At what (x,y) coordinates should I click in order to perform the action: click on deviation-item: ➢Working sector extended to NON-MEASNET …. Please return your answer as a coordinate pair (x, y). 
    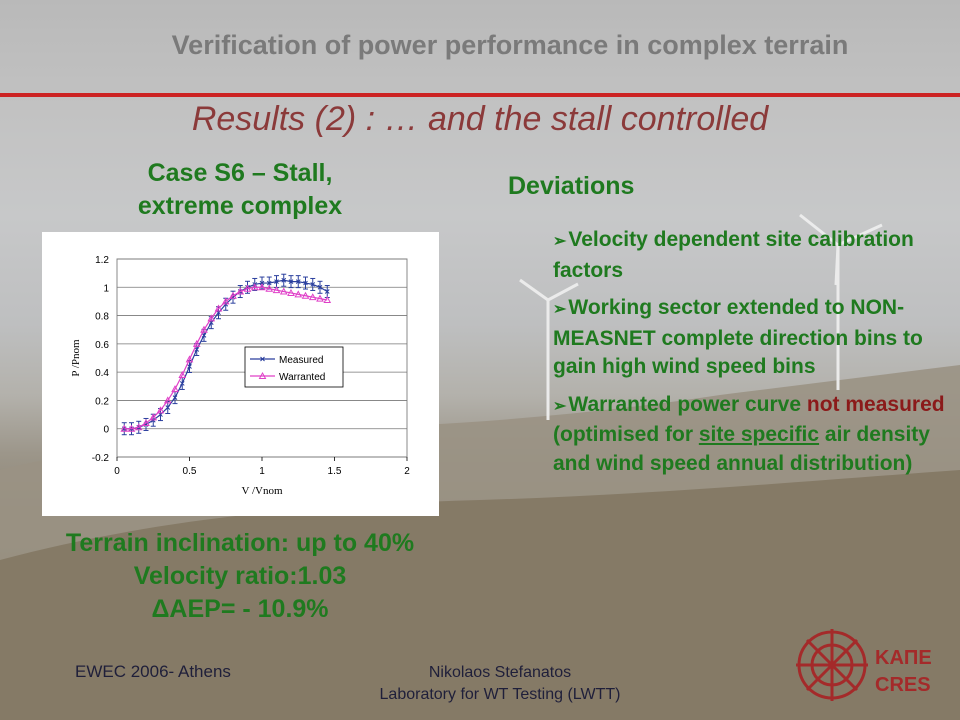
    Looking at the image, I should click on (750, 338).